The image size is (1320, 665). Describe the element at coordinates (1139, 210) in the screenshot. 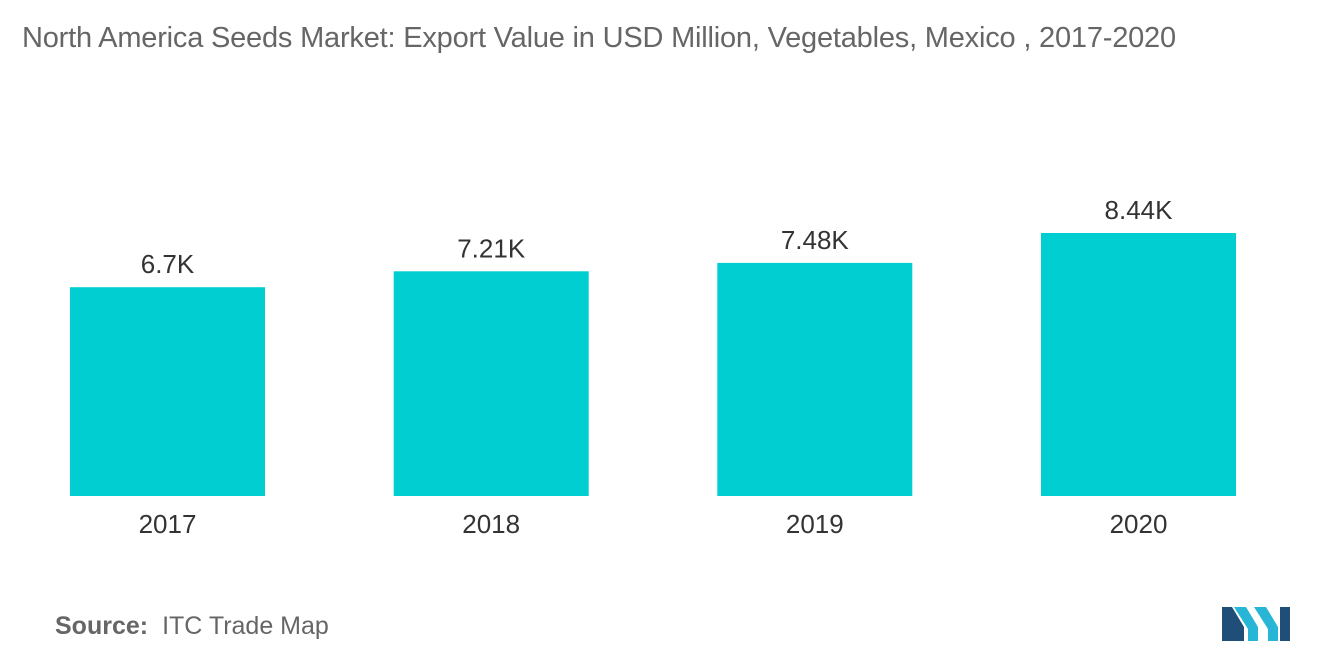

I see `value-label-2020: 8.44K` at that location.